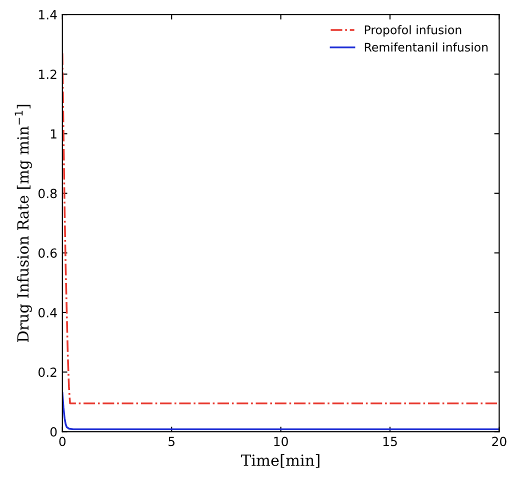 The image size is (520, 485). I want to click on y-axis-title: Drug Infusion Rate [mg min$^{−1}$], so click(23, 223).